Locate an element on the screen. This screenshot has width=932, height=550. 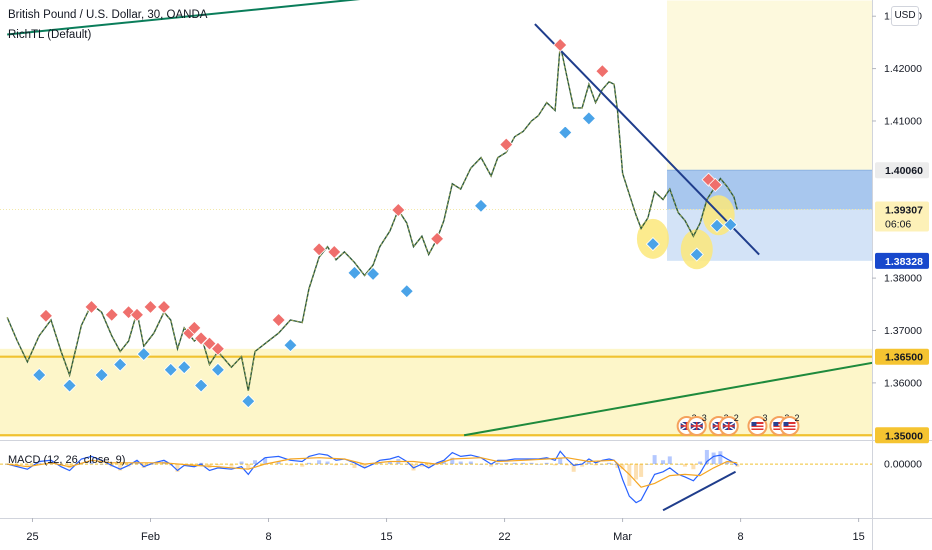
time-tick-label: 8 is located at coordinates (741, 537).